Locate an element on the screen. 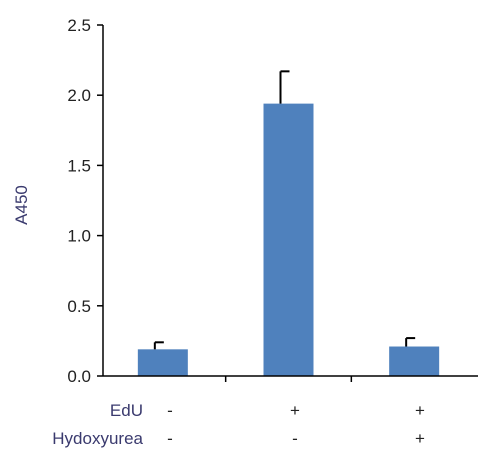  condition-row-label: EdU is located at coordinates (126, 410).